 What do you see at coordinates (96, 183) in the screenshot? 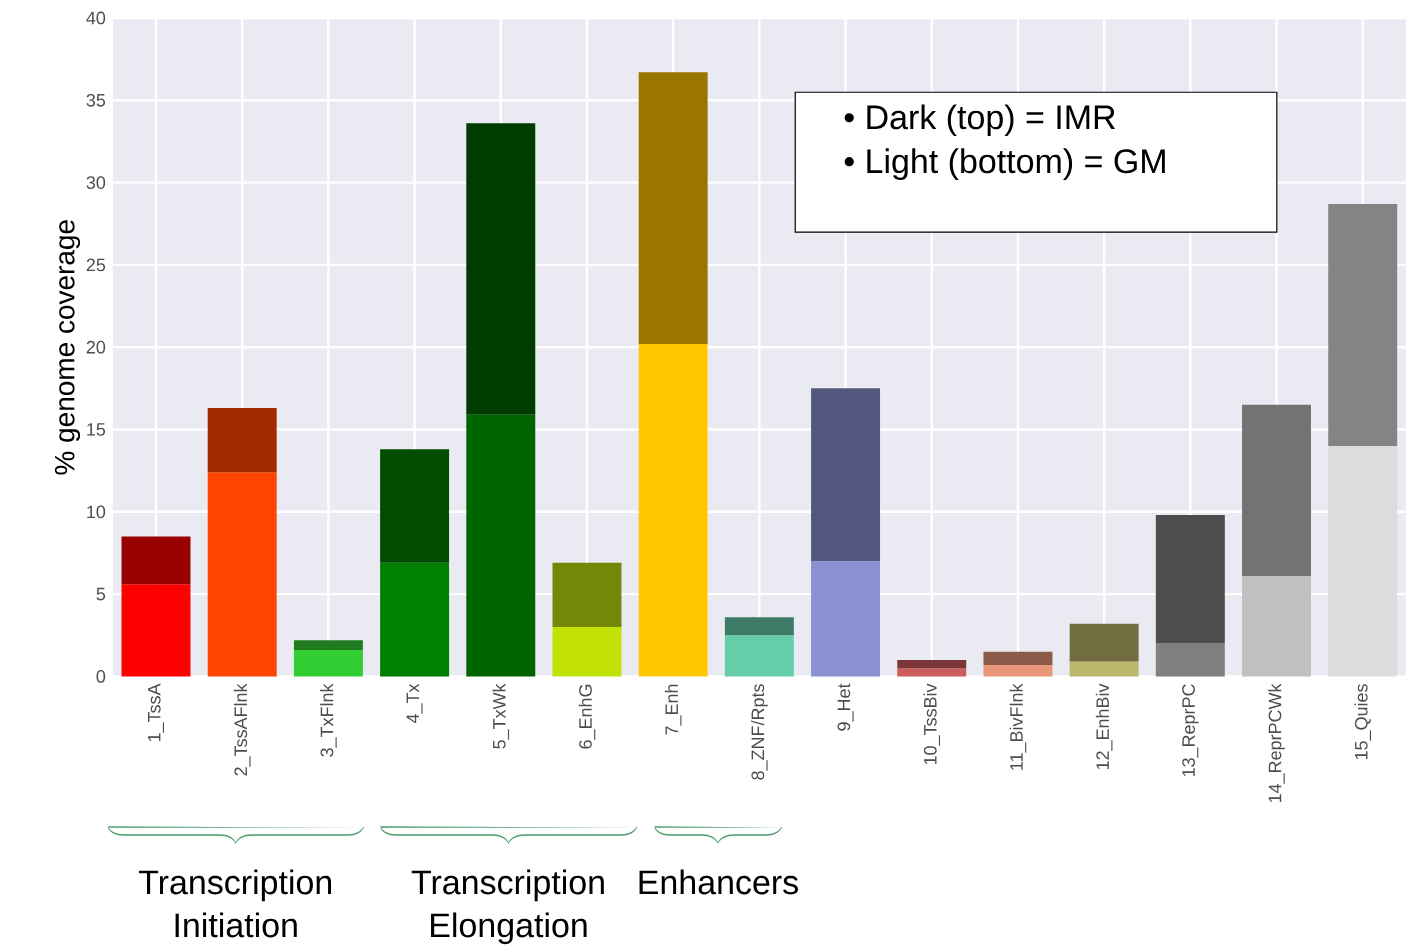
I see `y-tick-label: 30` at bounding box center [96, 183].